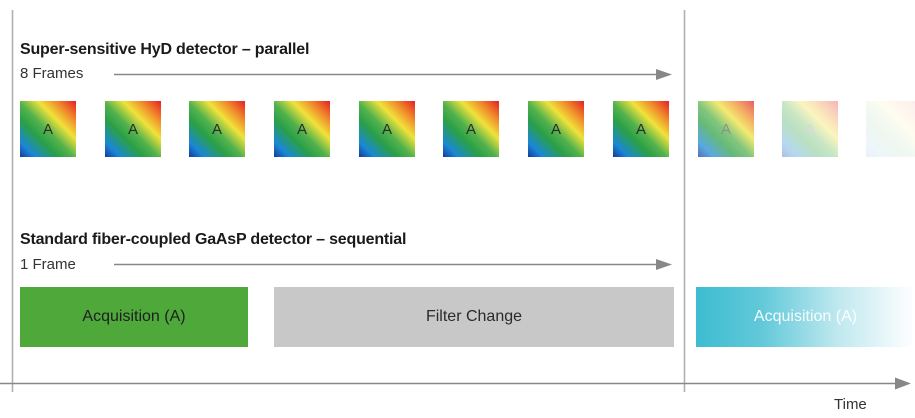 The width and height of the screenshot is (915, 418). Describe the element at coordinates (474, 317) in the screenshot. I see `filter-change-block: Filter Change` at that location.